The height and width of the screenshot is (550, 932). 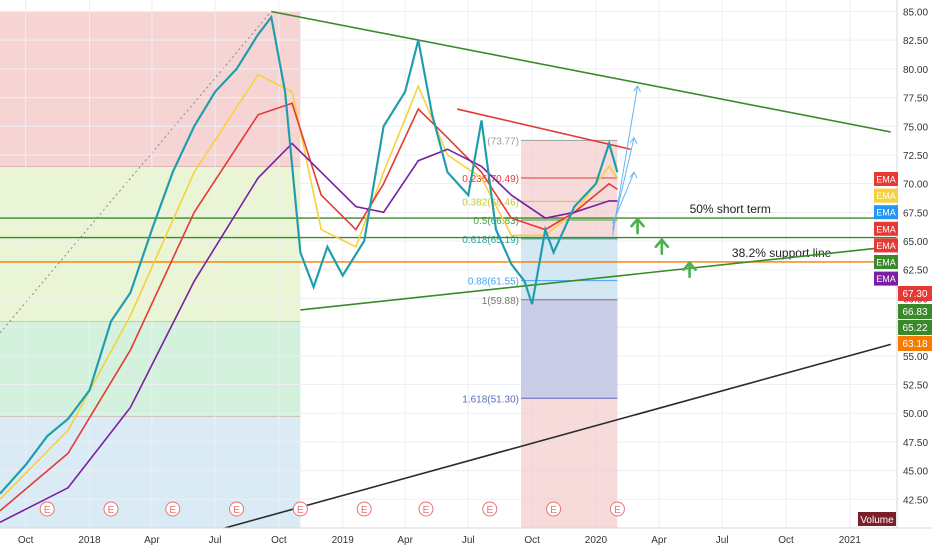 I want to click on fib-right-label: 0.618(65.19), so click(x=490, y=240).